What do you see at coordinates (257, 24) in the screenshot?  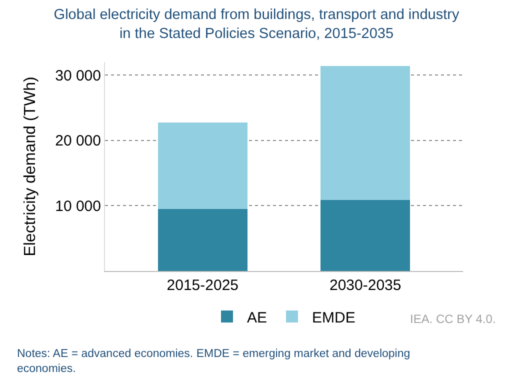 I see `chart-title: Global electricity demand from buildings, transport and industry in the Stated Policies Scenario, 2015-2035` at bounding box center [257, 24].